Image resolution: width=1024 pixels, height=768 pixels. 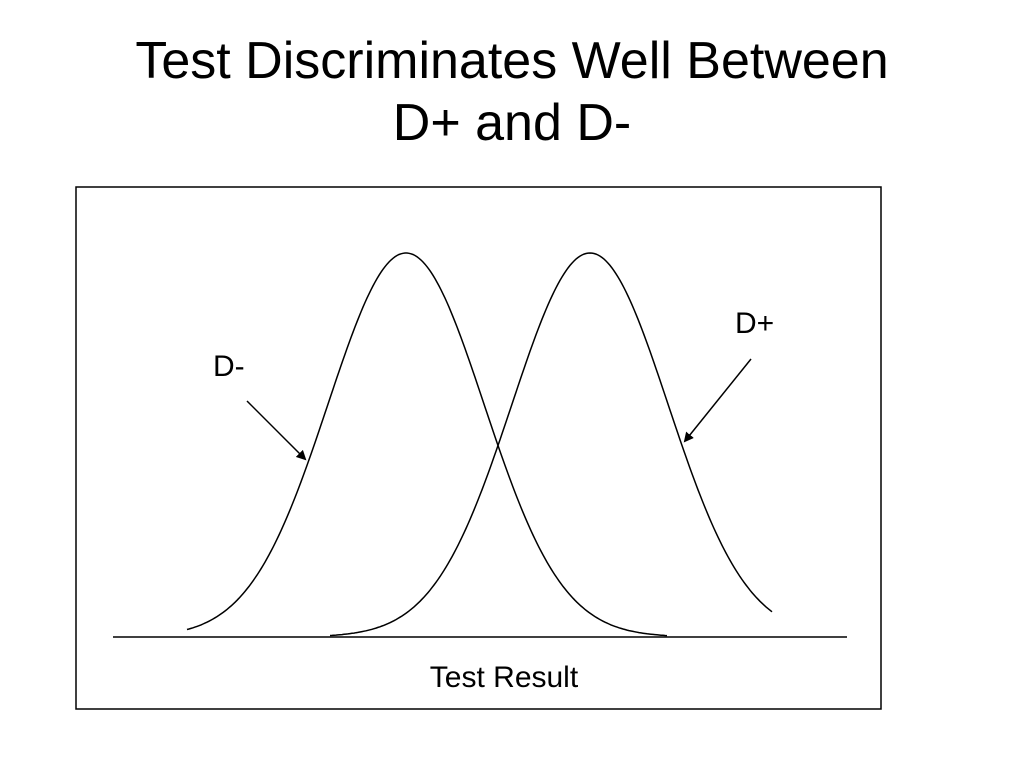 I want to click on d-minus-arrow, so click(x=276, y=430).